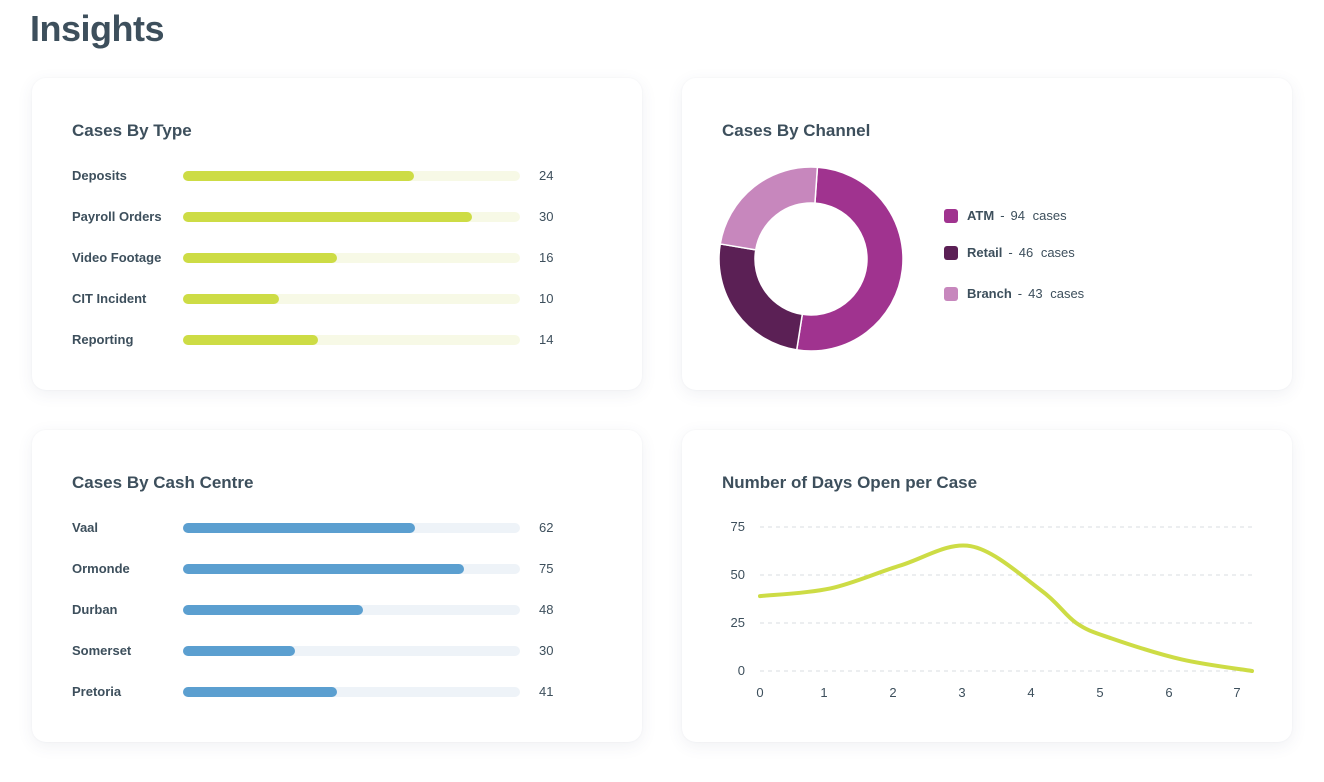 This screenshot has width=1324, height=782. I want to click on x-tick-label: 3, so click(961, 692).